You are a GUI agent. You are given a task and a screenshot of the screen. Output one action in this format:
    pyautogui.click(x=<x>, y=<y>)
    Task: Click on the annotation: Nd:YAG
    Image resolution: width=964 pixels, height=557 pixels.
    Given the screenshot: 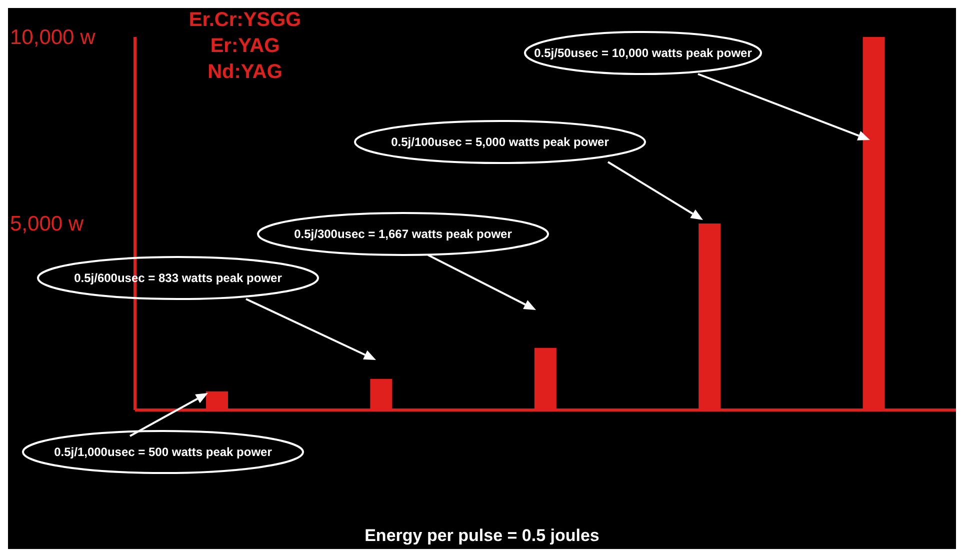 What is the action you would take?
    pyautogui.click(x=245, y=72)
    